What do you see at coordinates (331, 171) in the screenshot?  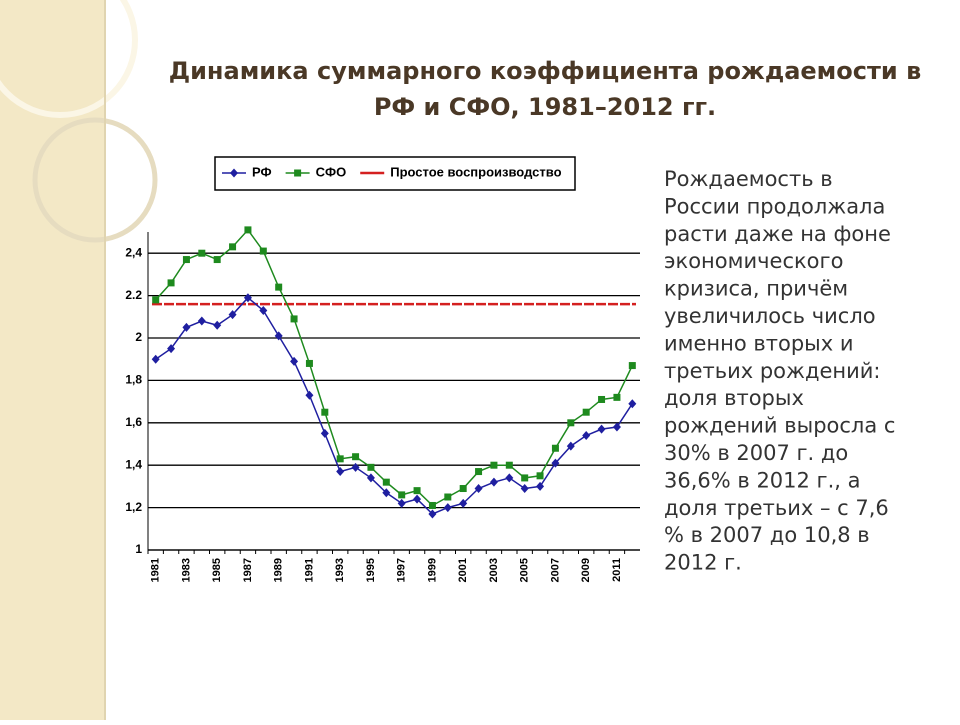 I see `legend-label: СФО` at bounding box center [331, 171].